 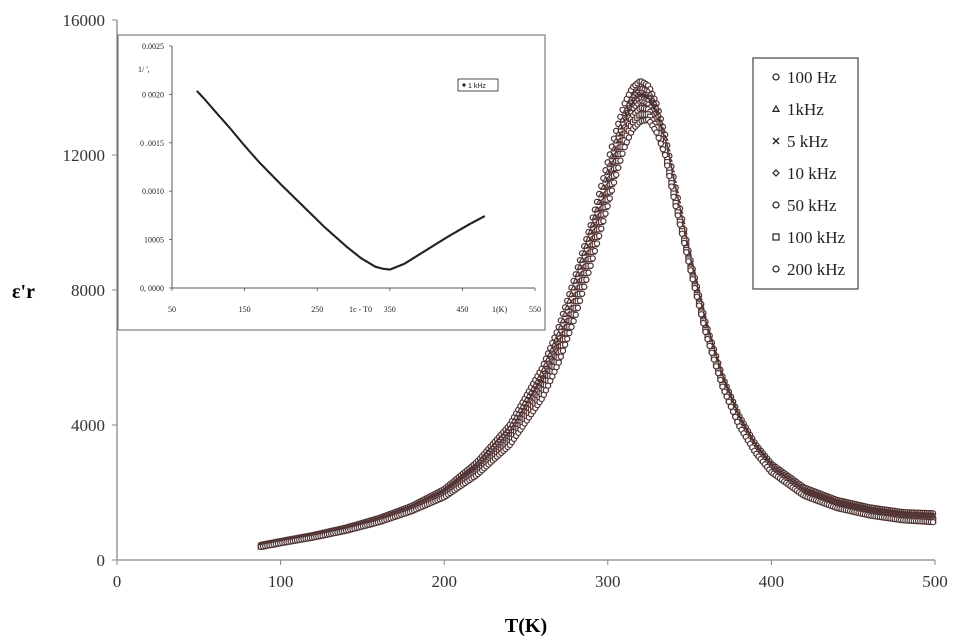 I want to click on inset-y-tick-label: 0 0020, so click(x=153, y=94).